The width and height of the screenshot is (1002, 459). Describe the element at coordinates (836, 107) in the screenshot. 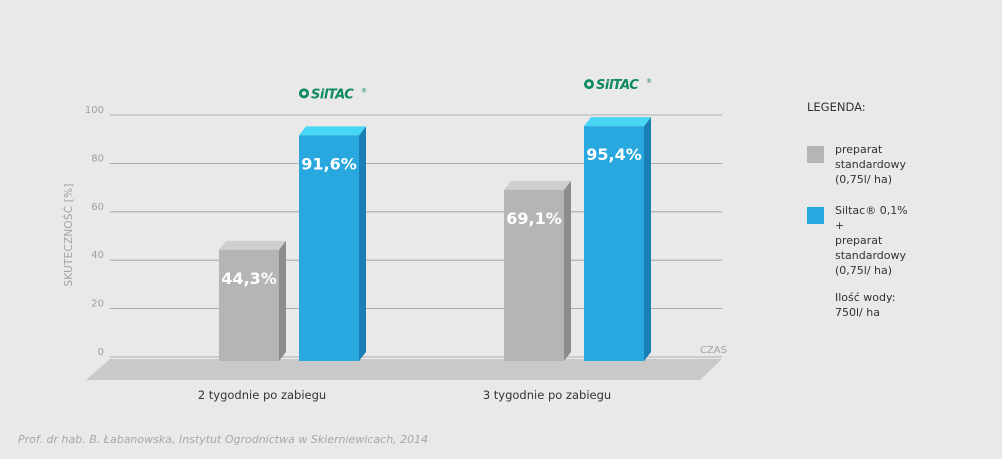

I see `legend-title: LEGENDA:` at that location.